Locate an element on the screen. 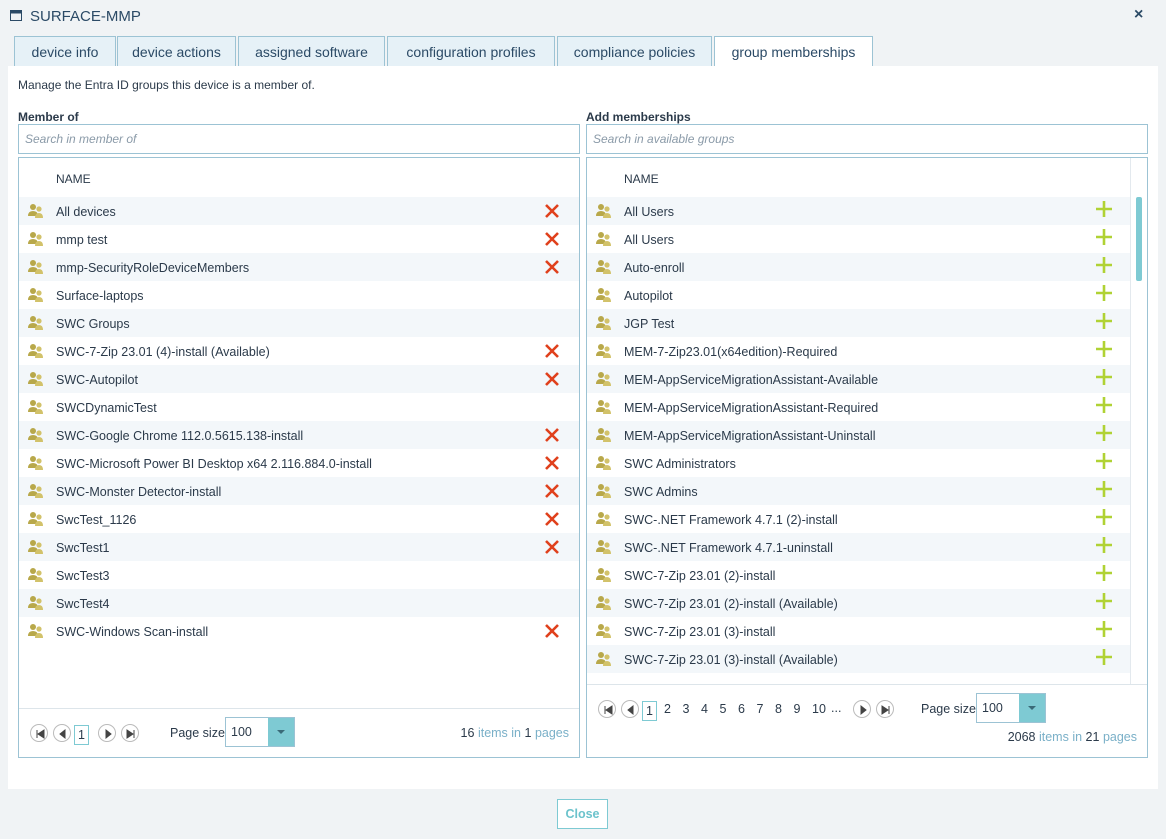  page-number: 8 is located at coordinates (778, 709).